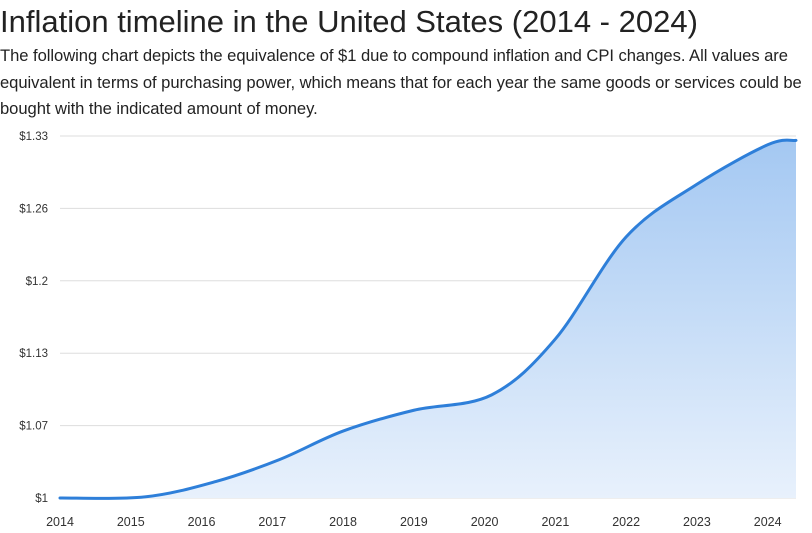  What do you see at coordinates (37, 282) in the screenshot?
I see `y-tick-label: $1.2` at bounding box center [37, 282].